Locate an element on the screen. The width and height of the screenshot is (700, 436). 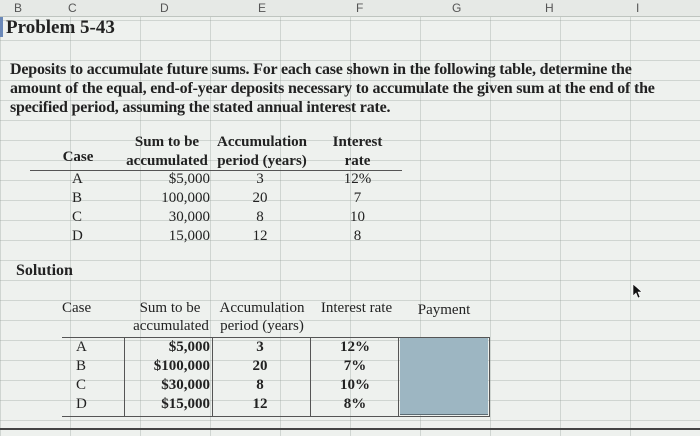
given-sum-a: $5,000 is located at coordinates (189, 179).